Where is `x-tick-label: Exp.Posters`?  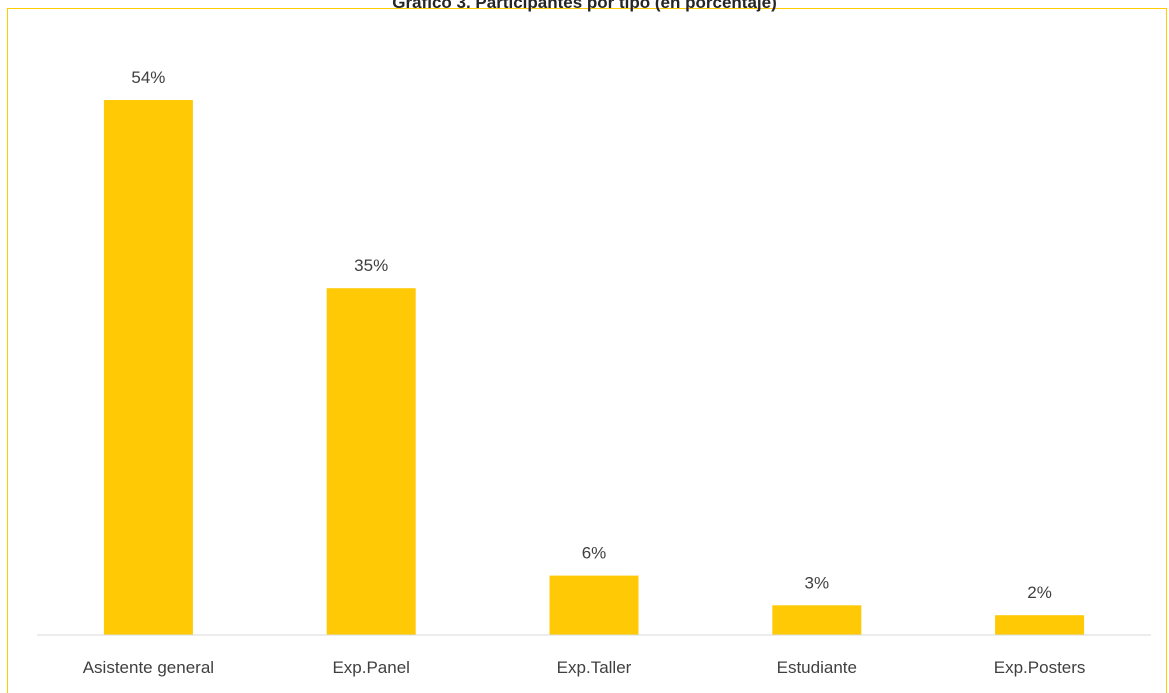 x-tick-label: Exp.Posters is located at coordinates (1040, 667).